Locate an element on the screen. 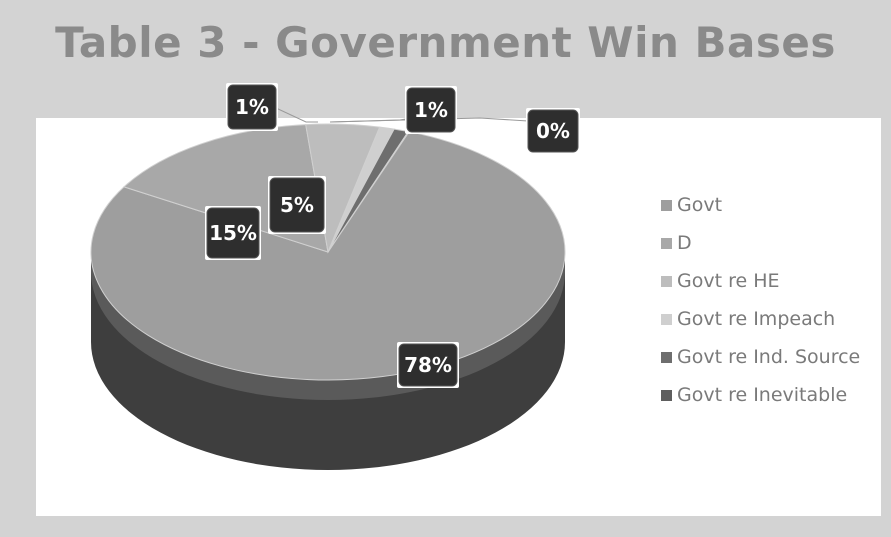 The height and width of the screenshot is (537, 891). legend-item: Govt re Ind. Source is located at coordinates (776, 357).